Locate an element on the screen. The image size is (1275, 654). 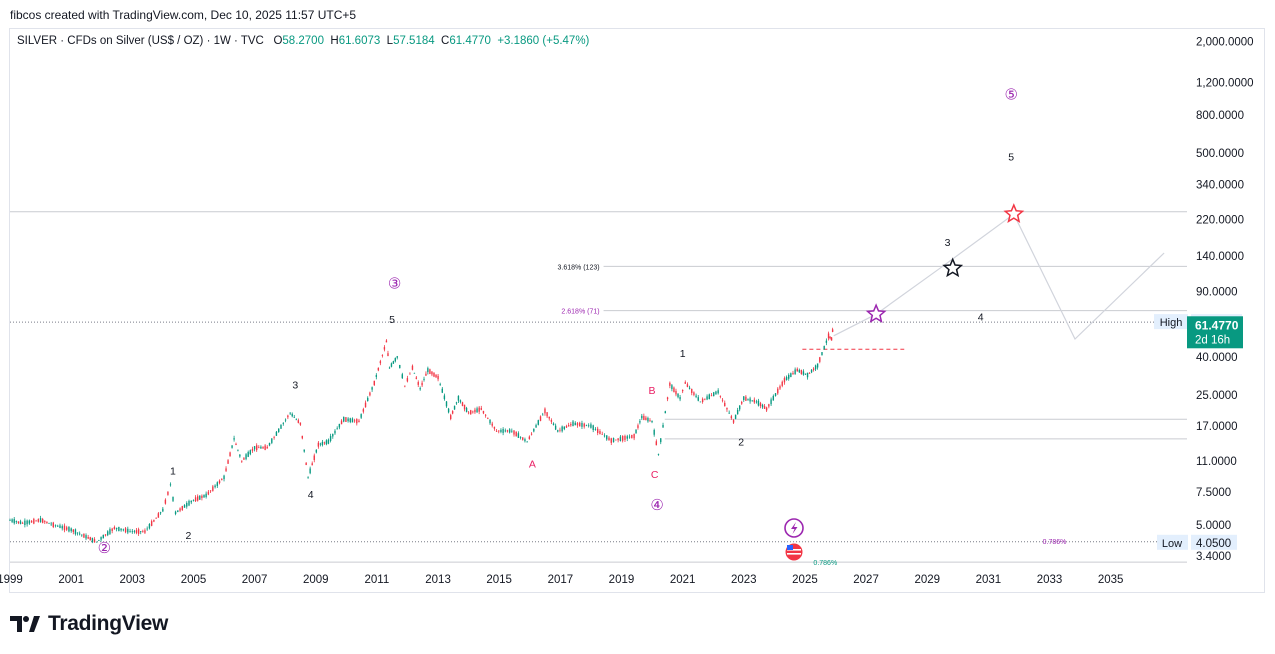
x-tick-label: 2021 is located at coordinates (683, 580).